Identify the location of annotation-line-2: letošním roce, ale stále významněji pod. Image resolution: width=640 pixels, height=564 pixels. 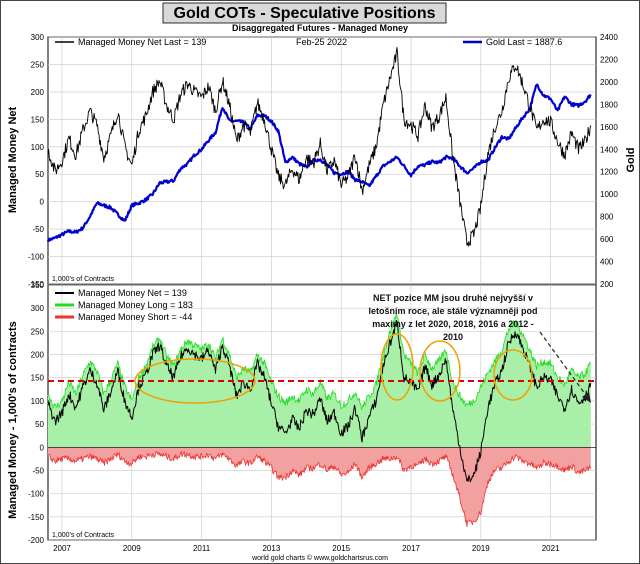
(452, 311).